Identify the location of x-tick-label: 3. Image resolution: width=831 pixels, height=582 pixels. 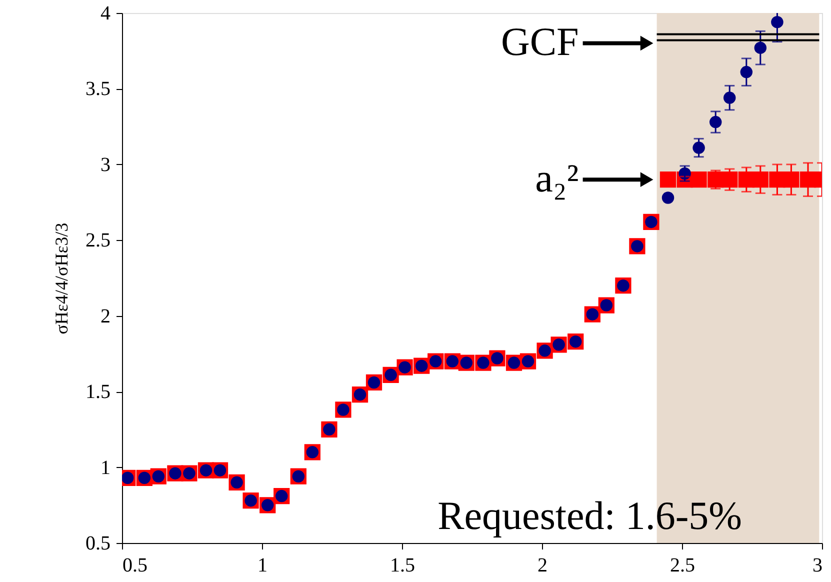
(817, 565).